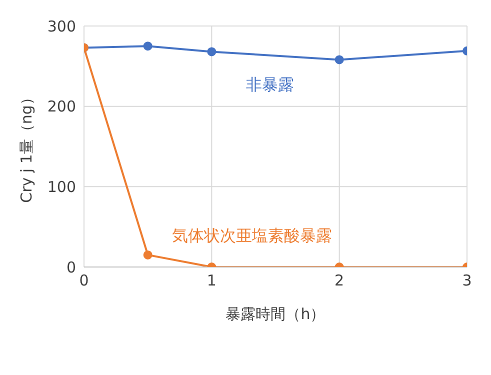 Image resolution: width=491 pixels, height=375 pixels. What do you see at coordinates (467, 281) in the screenshot?
I see `x-tick-label: 3` at bounding box center [467, 281].